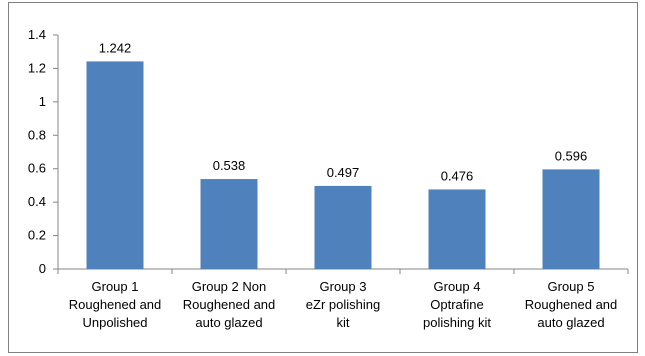 Image resolution: width=645 pixels, height=356 pixels. Describe the element at coordinates (343, 322) in the screenshot. I see `x-tick-label: kit` at that location.